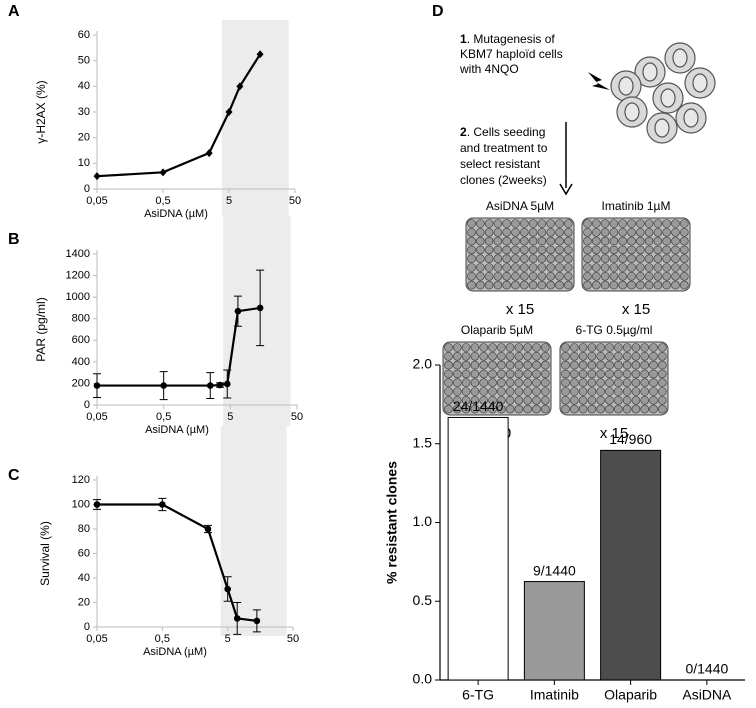 This screenshot has width=756, height=708. What do you see at coordinates (632, 112) in the screenshot?
I see `nucleus` at bounding box center [632, 112].